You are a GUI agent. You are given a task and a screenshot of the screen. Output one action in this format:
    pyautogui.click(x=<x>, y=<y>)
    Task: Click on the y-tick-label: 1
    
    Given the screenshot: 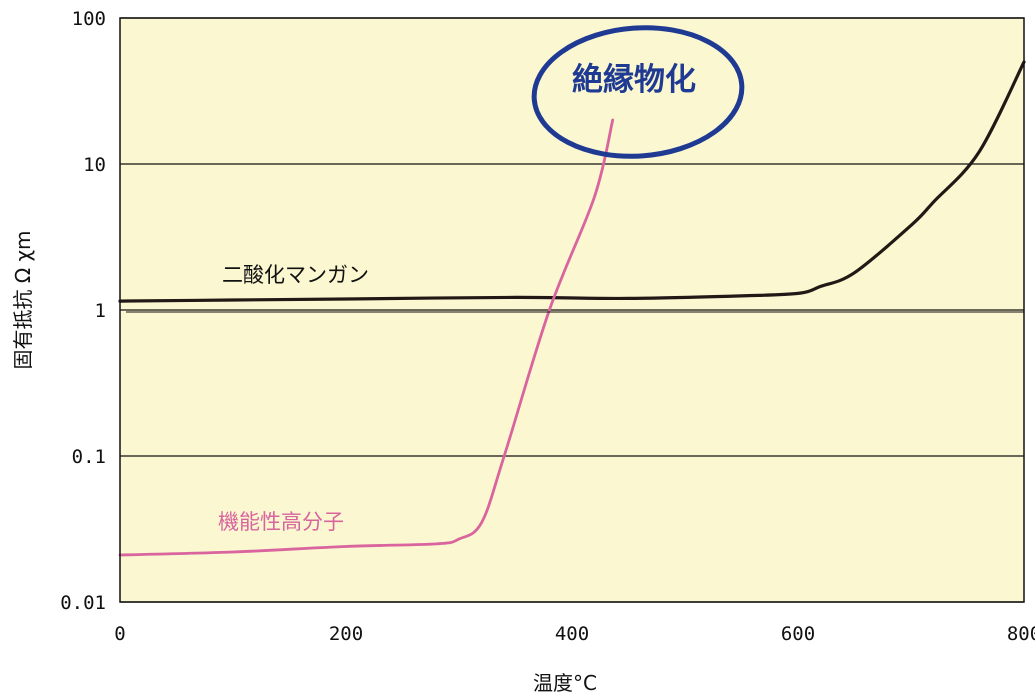 What is the action you would take?
    pyautogui.click(x=100, y=311)
    